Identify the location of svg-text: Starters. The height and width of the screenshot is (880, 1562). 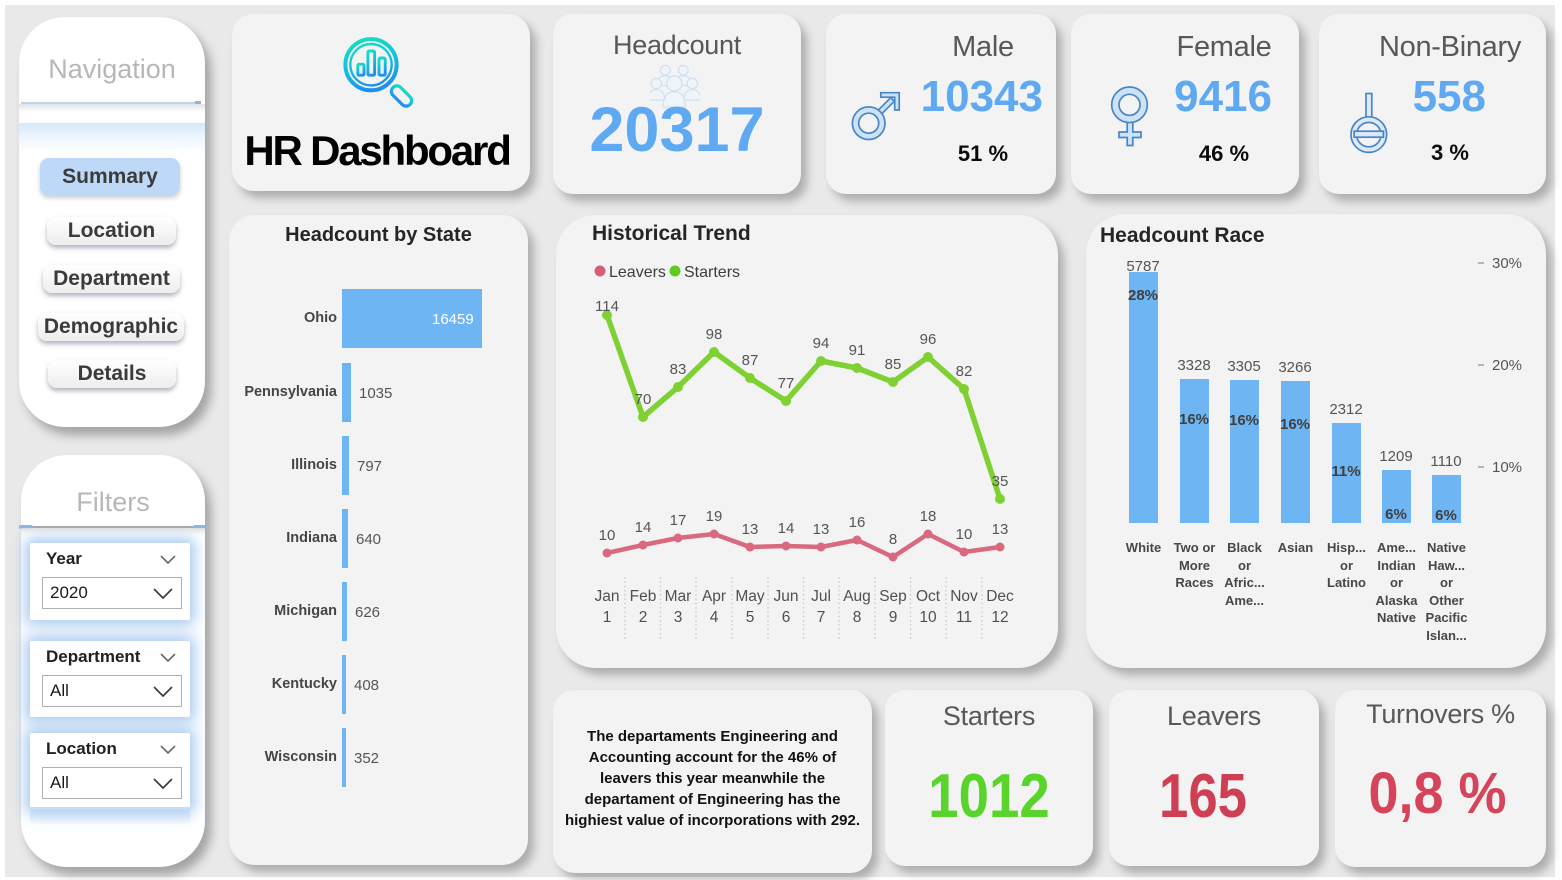
(712, 272).